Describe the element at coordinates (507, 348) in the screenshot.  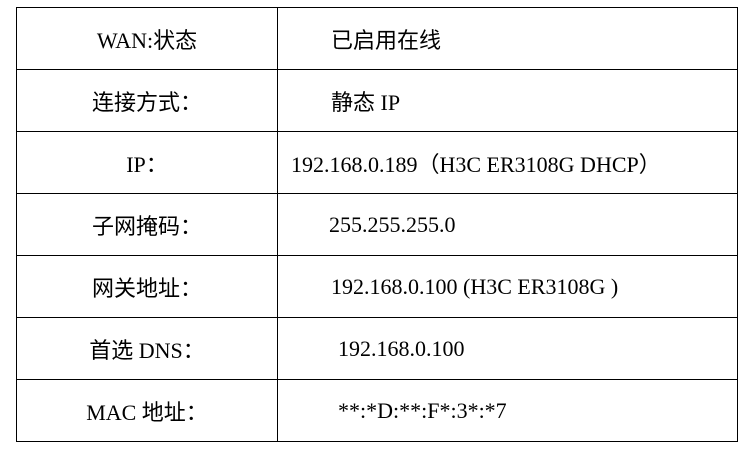
I see `row-value: 192.168.0.100` at that location.